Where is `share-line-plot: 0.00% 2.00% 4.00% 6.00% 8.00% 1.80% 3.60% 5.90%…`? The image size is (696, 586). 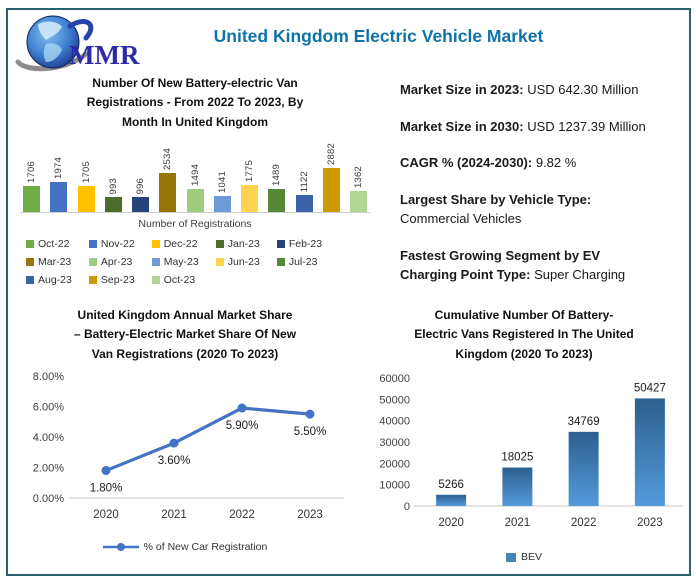 share-line-plot: 0.00% 2.00% 4.00% 6.00% 8.00% 1.80% 3.60% 5.90%… is located at coordinates (185, 452).